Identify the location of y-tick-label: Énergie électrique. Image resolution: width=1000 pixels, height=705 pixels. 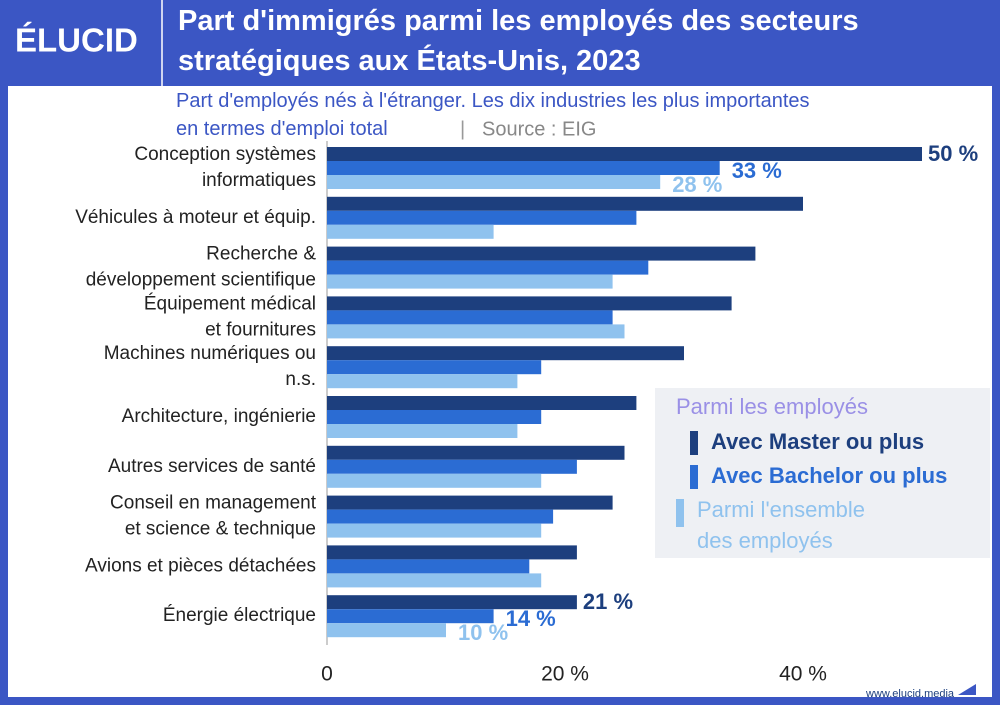
(239, 615).